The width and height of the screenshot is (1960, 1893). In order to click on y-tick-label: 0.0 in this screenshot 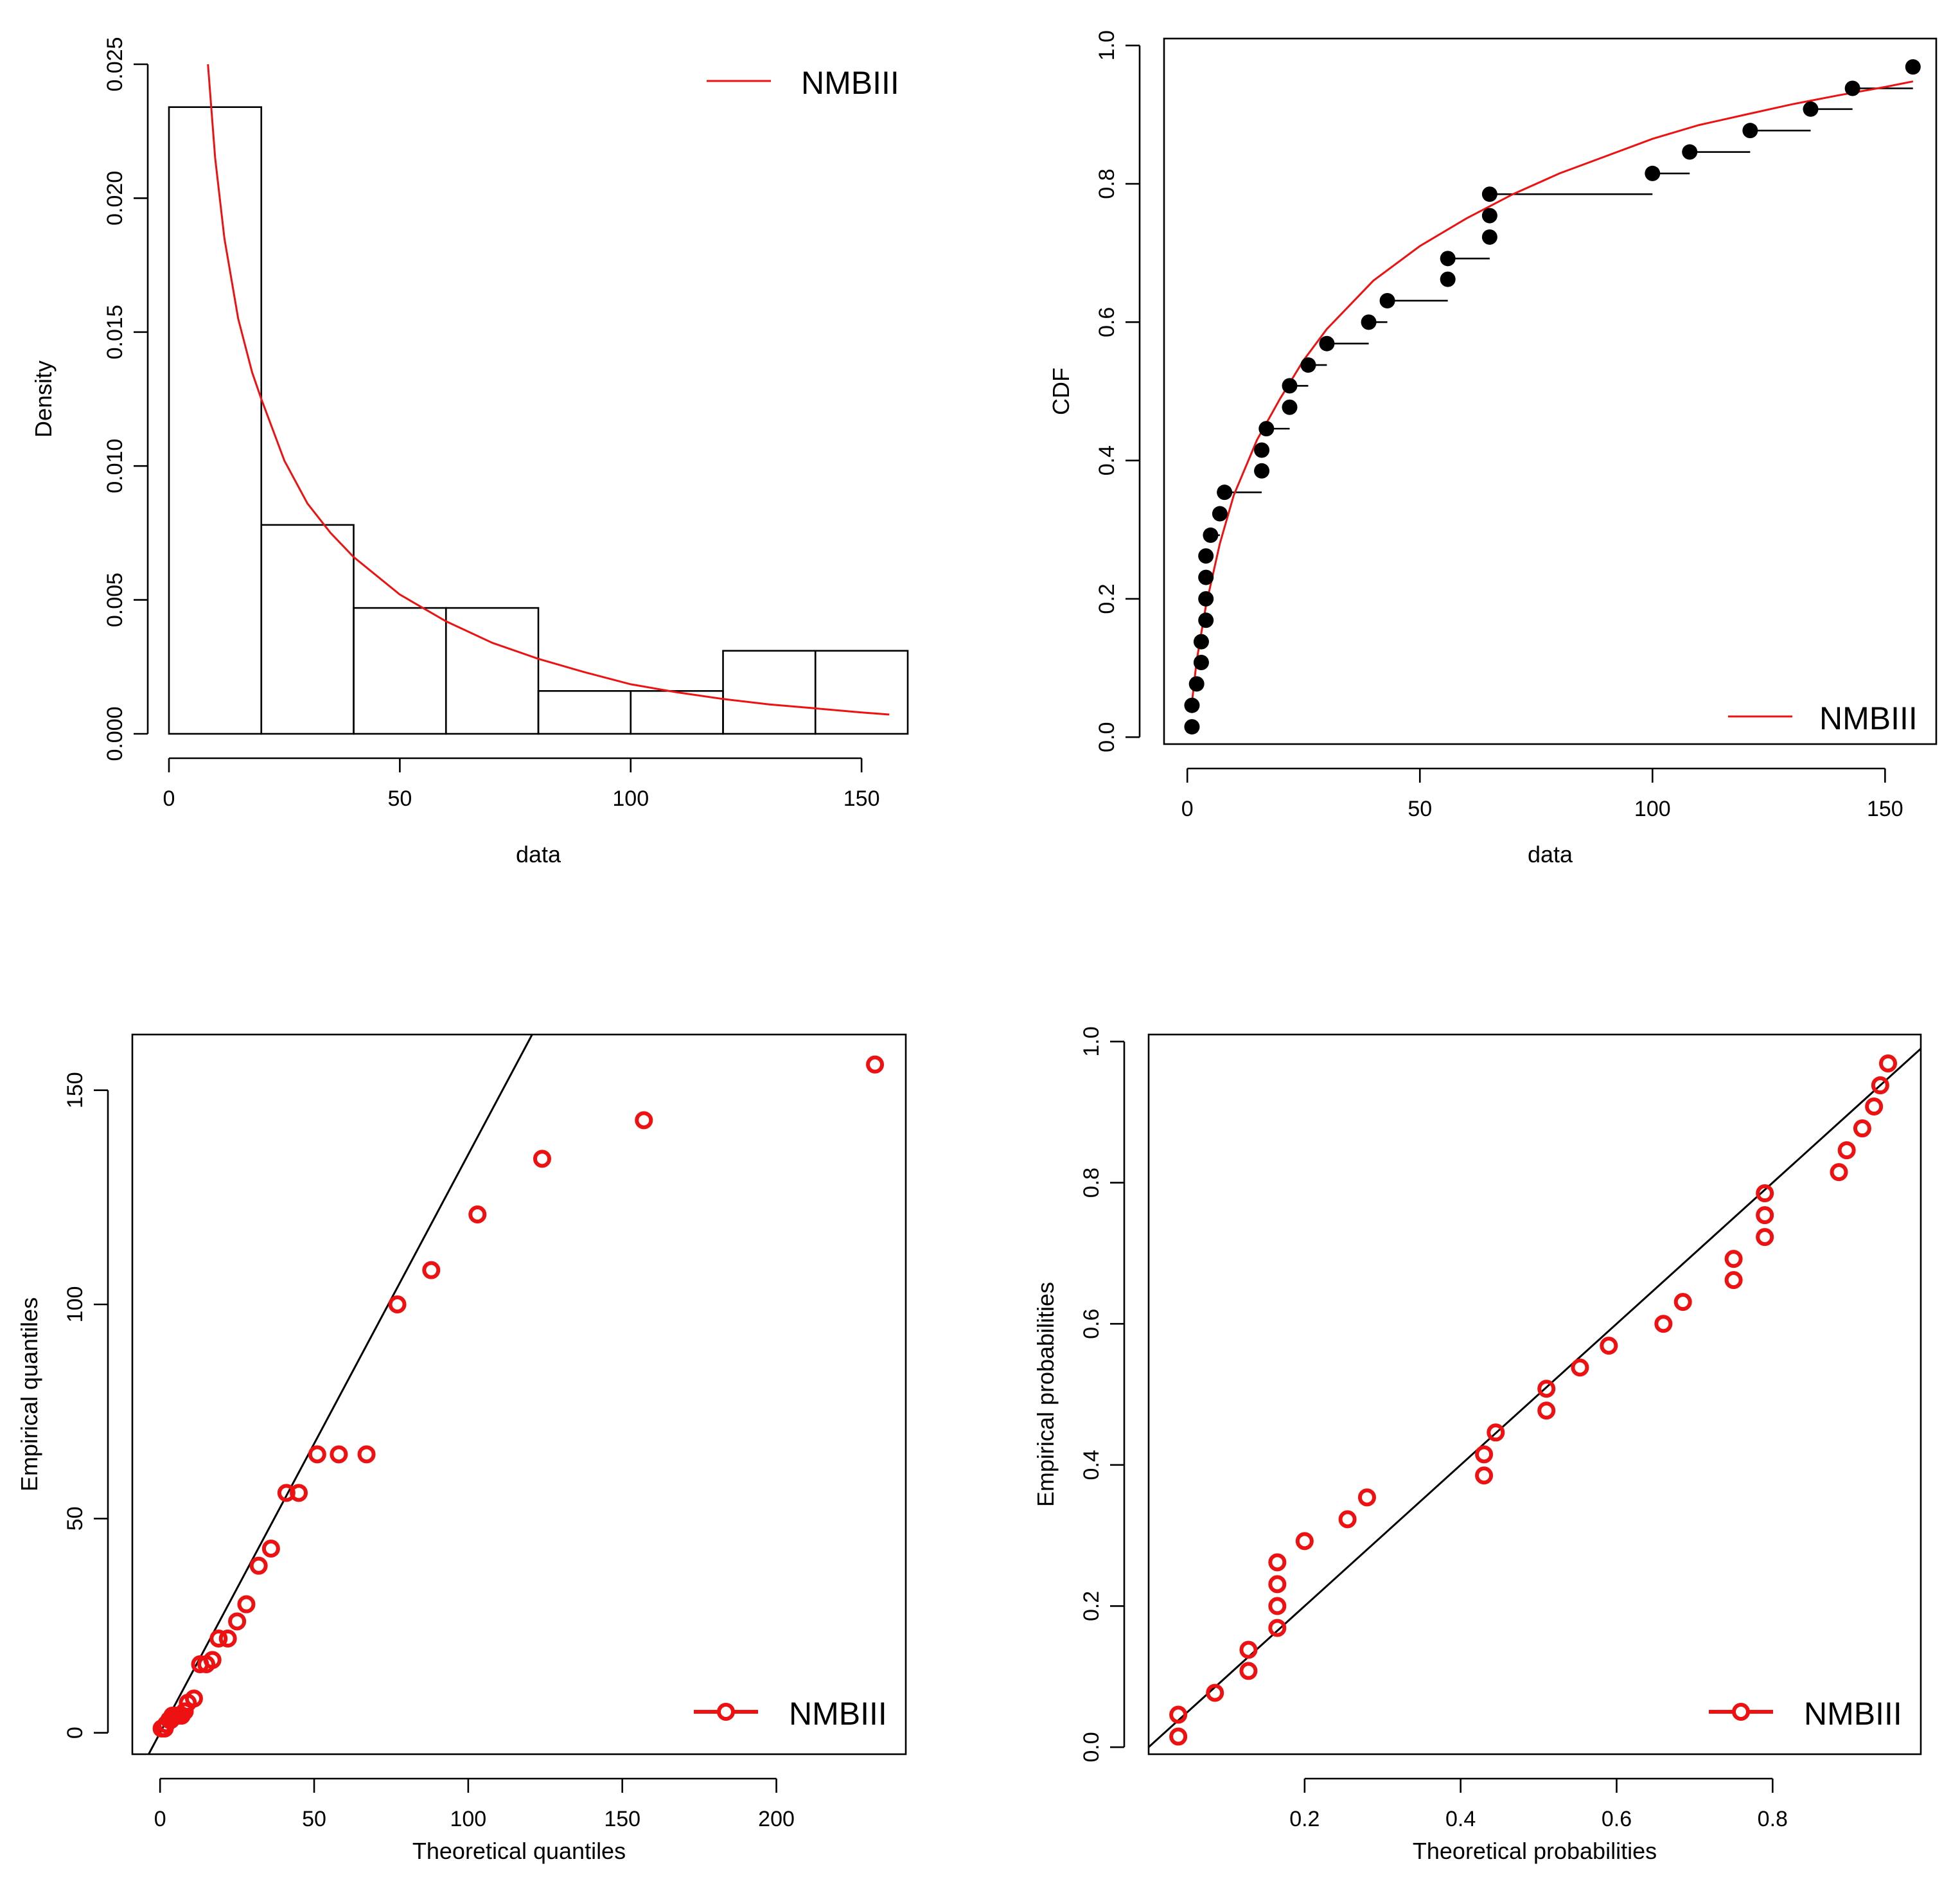, I will do `click(1107, 737)`.